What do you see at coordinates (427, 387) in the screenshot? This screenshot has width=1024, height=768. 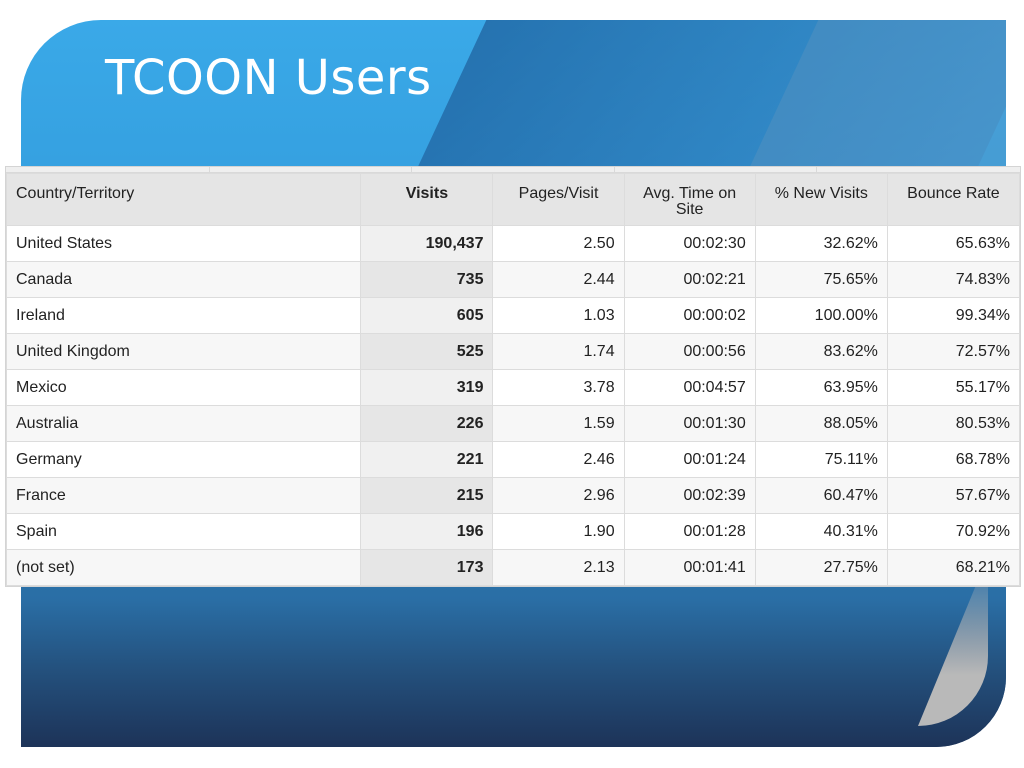 I see `cell-visits: 319` at bounding box center [427, 387].